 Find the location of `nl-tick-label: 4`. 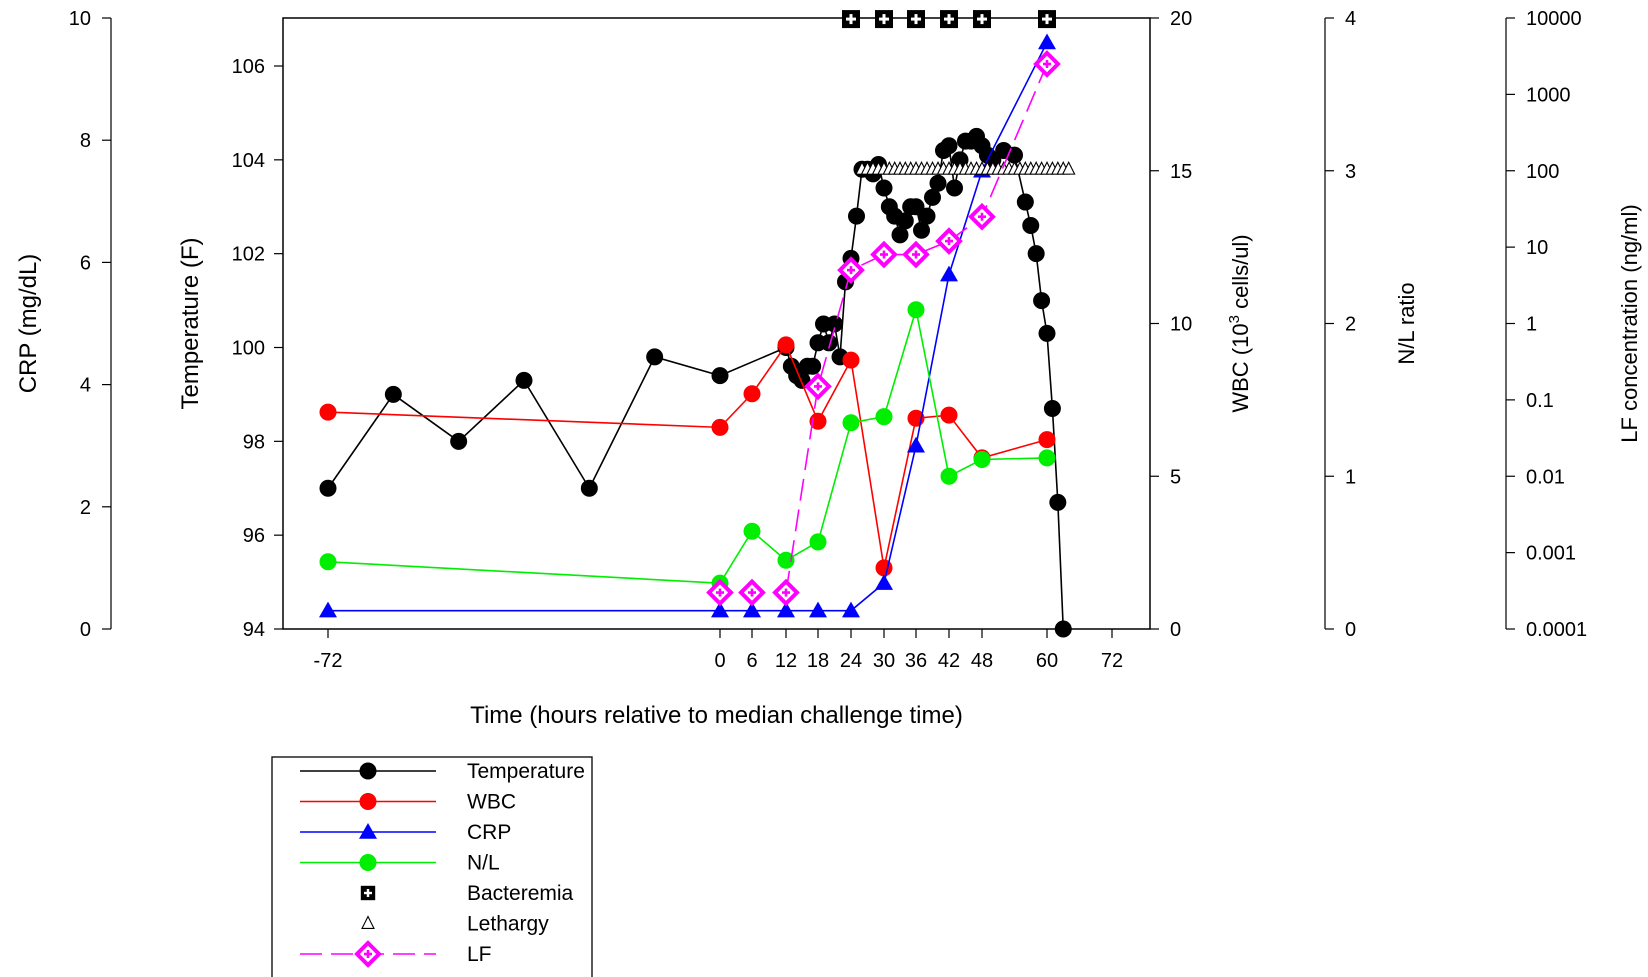

nl-tick-label: 4 is located at coordinates (1350, 19).